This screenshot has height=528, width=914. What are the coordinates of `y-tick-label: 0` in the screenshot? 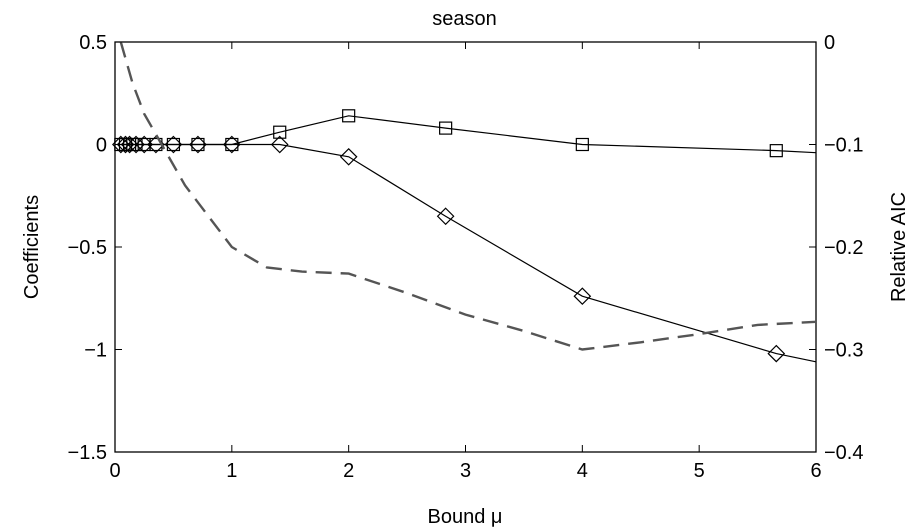 It's located at (101, 146).